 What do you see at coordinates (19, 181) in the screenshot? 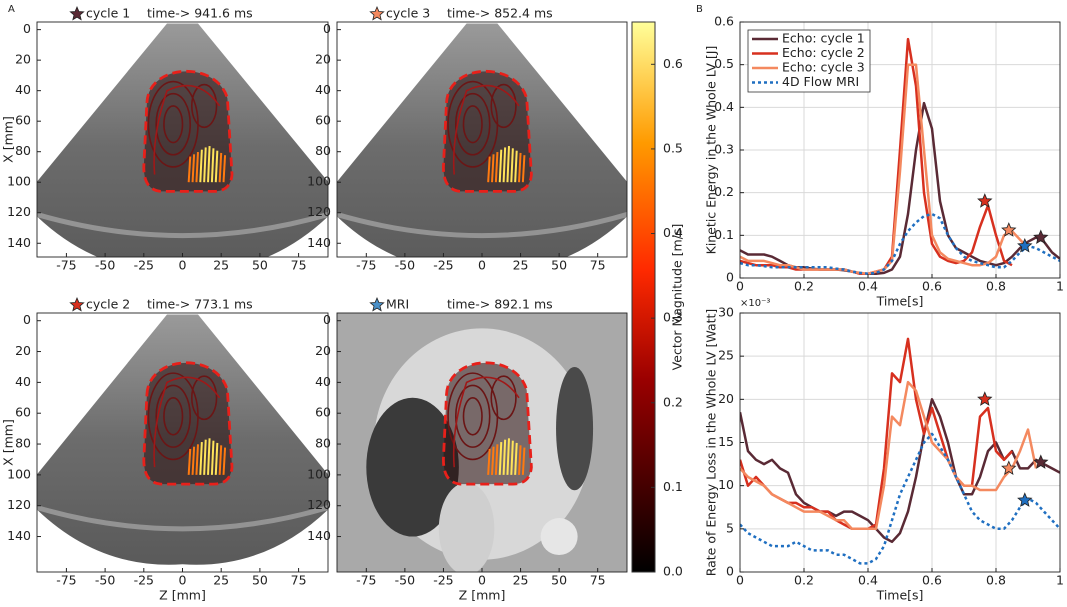
I see `y-tick-label: 100` at bounding box center [19, 181].